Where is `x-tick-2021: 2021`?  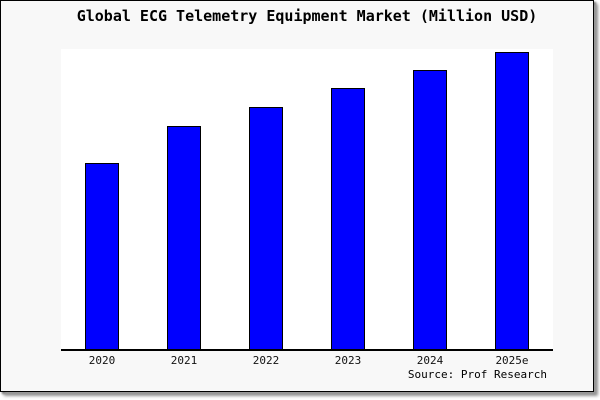 x-tick-2021: 2021 is located at coordinates (184, 360).